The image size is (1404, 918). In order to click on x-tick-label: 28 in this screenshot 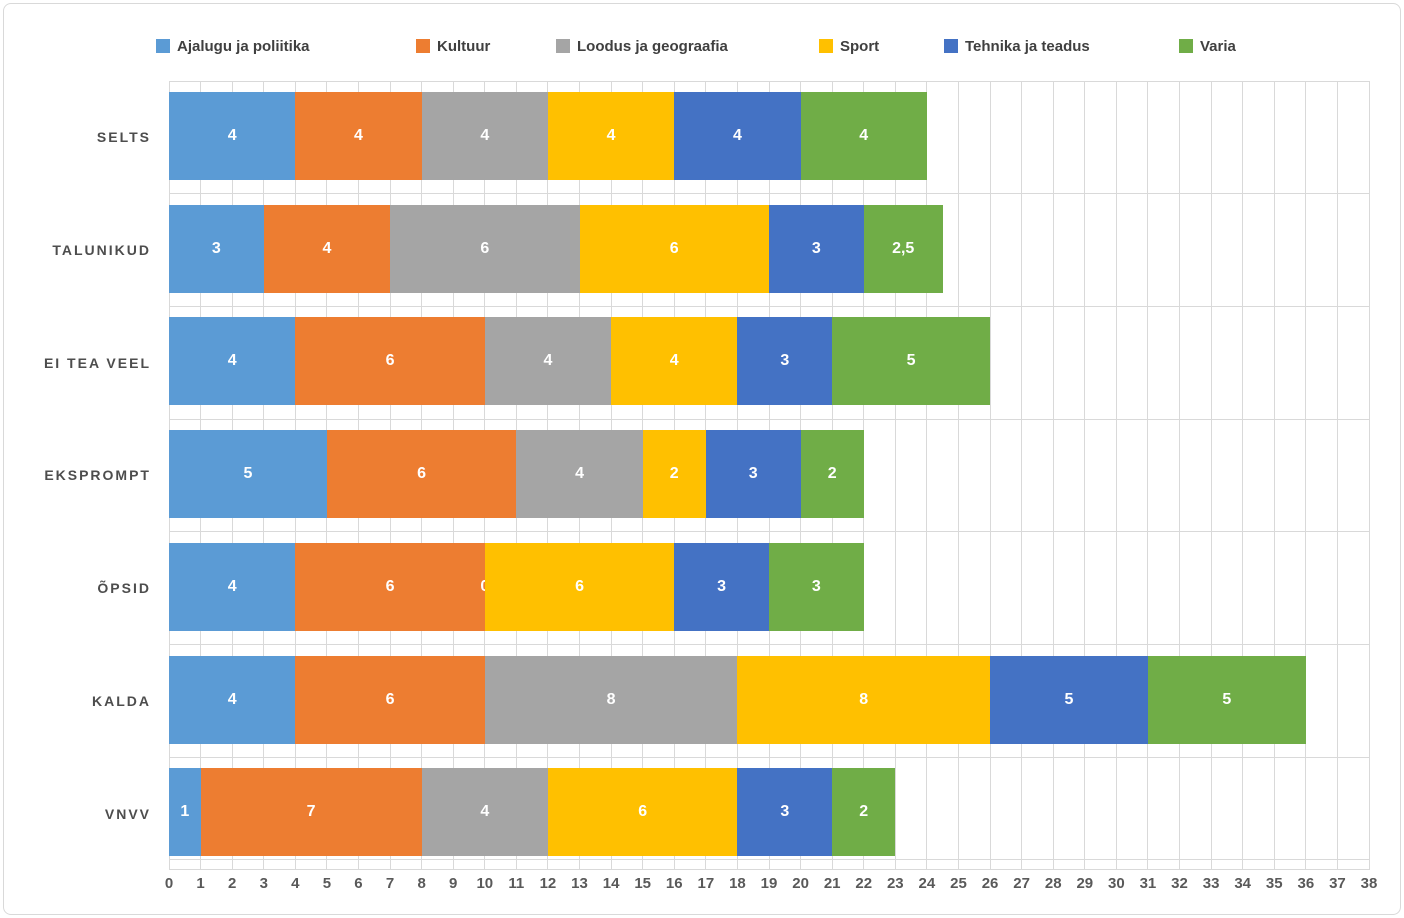, I will do `click(1053, 883)`.